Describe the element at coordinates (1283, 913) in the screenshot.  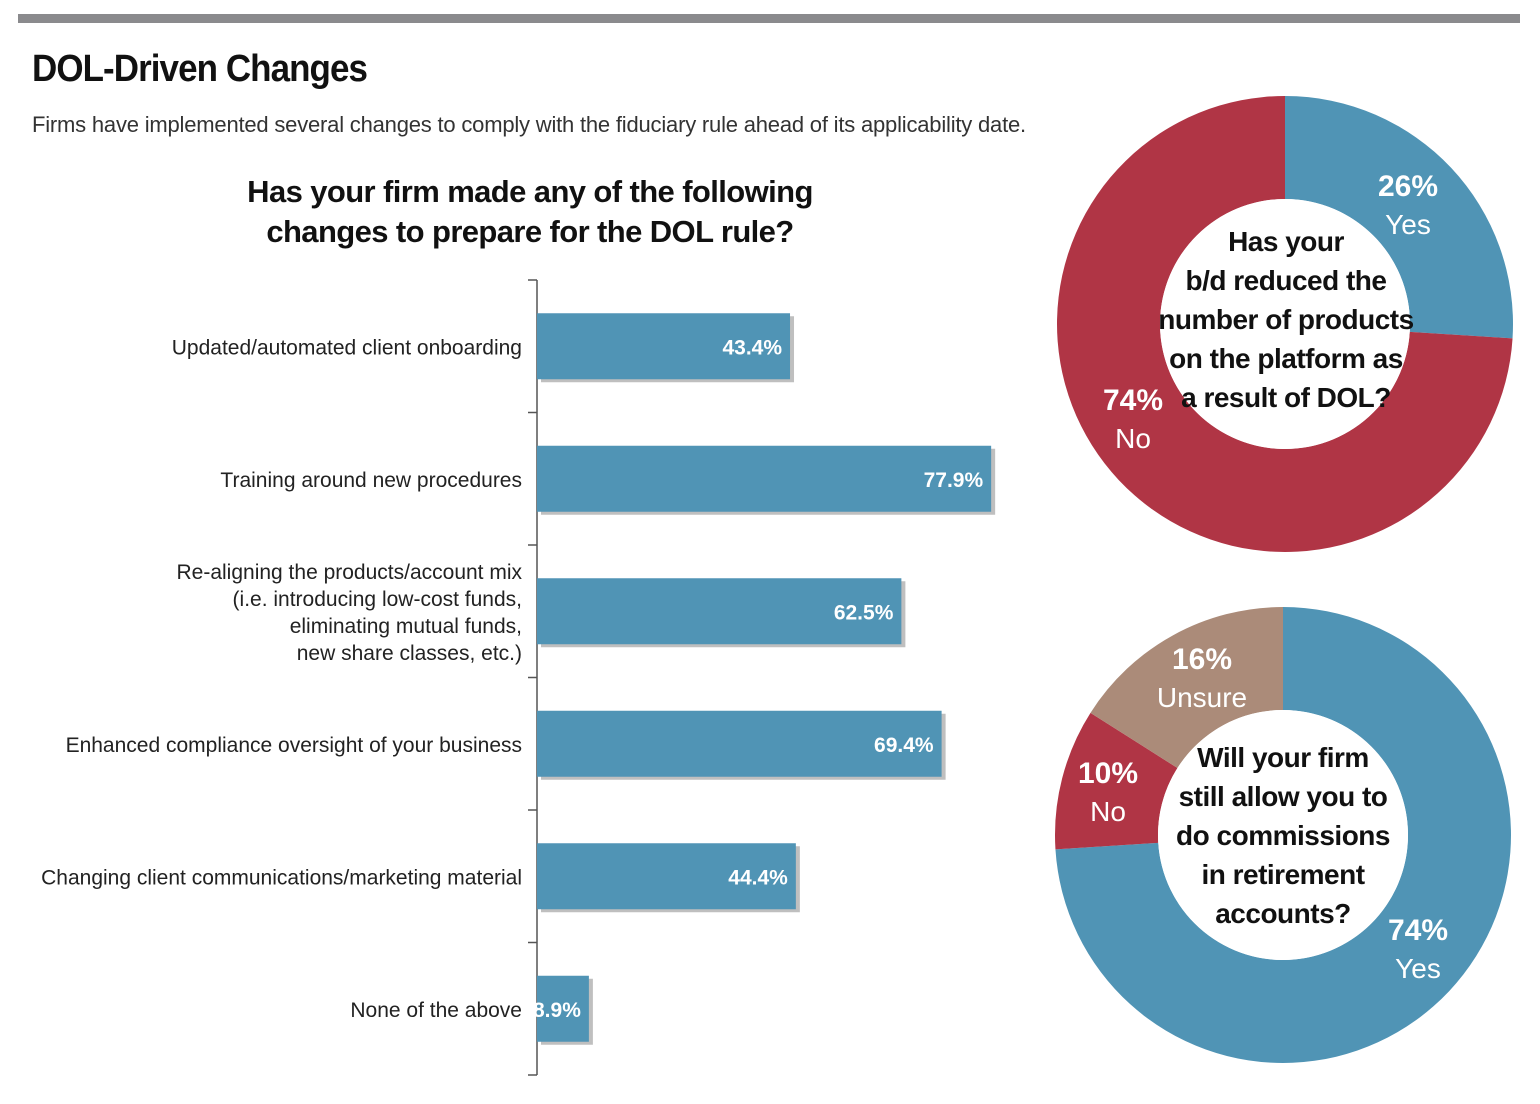
I see `donut-question-line: accounts?` at that location.